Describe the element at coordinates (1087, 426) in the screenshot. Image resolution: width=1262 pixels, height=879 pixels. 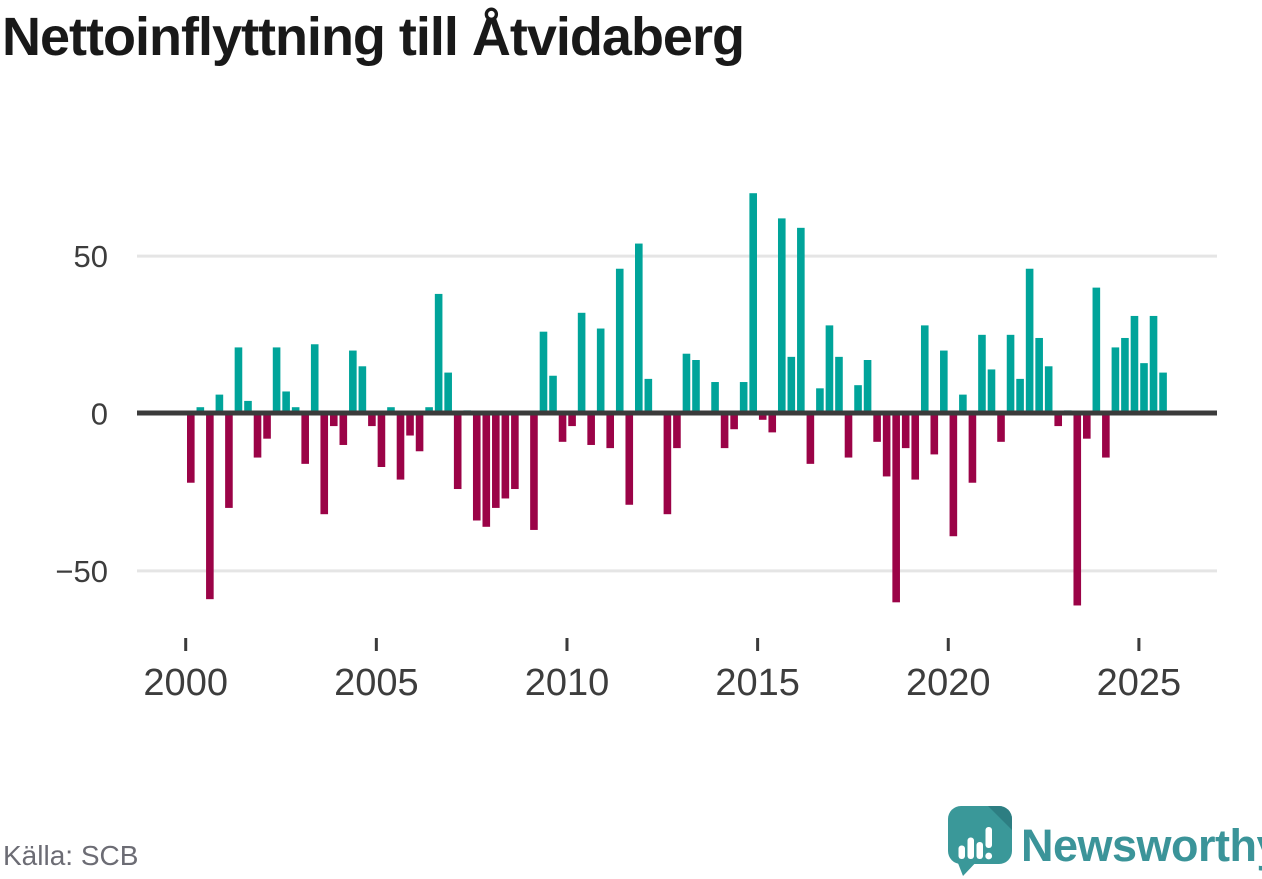
I see `bar-2023Q3` at that location.